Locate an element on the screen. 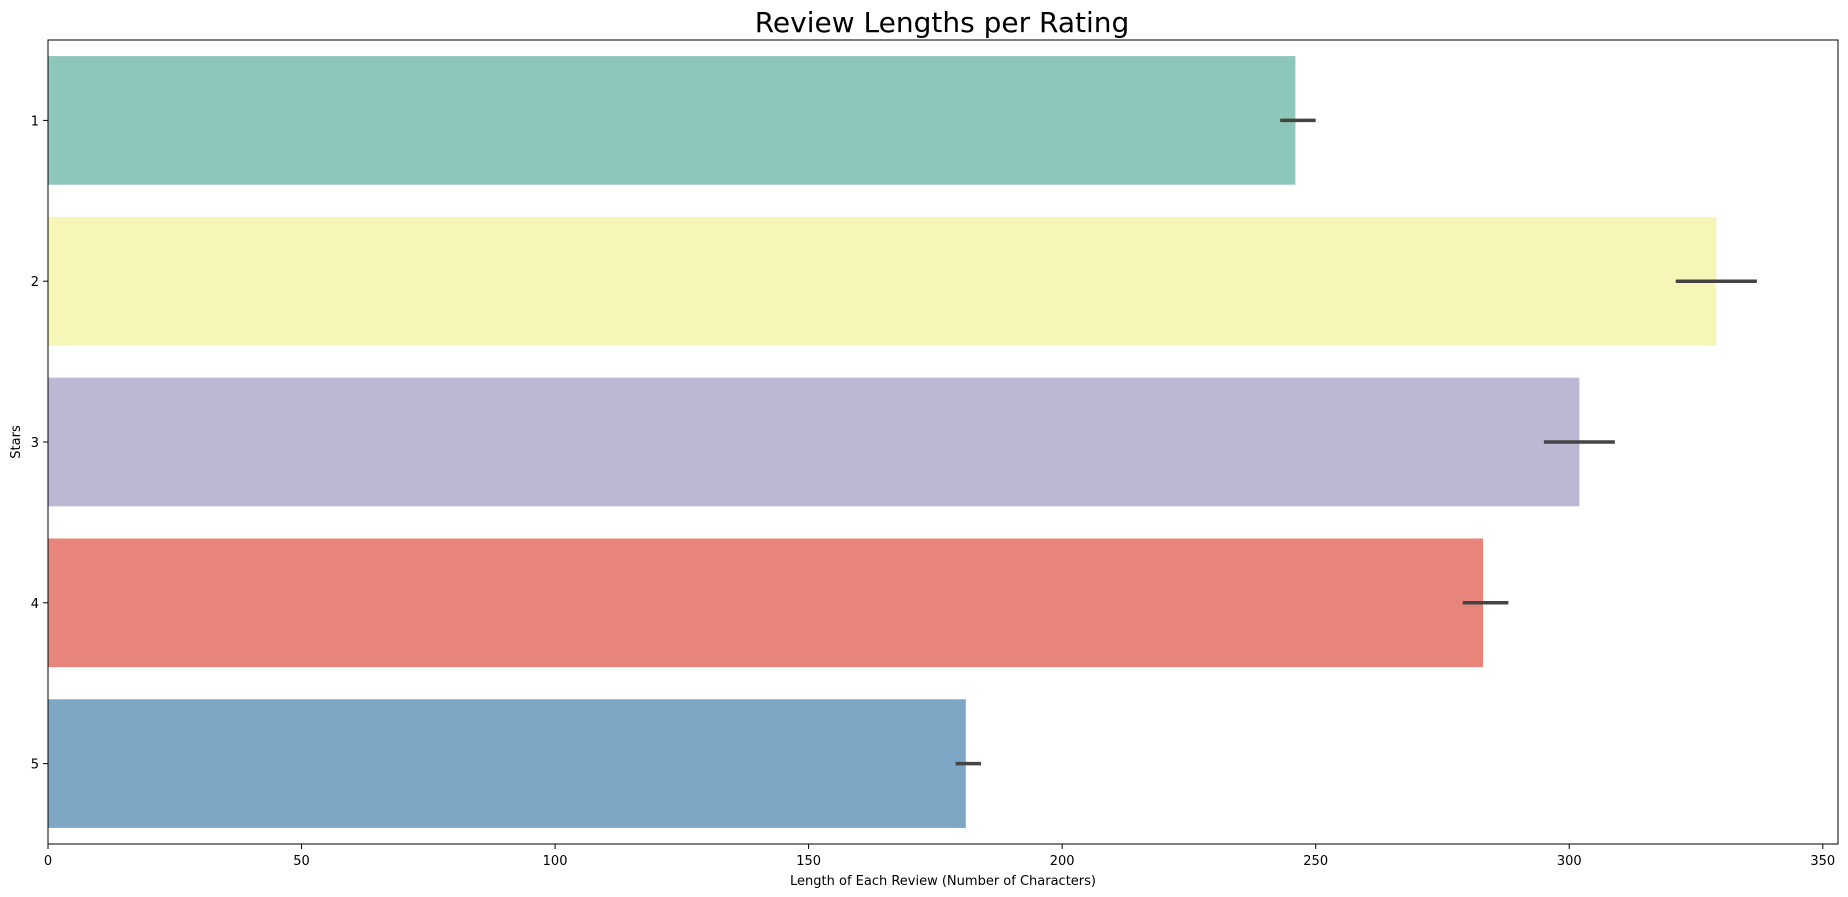 The width and height of the screenshot is (1848, 897). chart-title: Review Lengths per Rating is located at coordinates (942, 22).